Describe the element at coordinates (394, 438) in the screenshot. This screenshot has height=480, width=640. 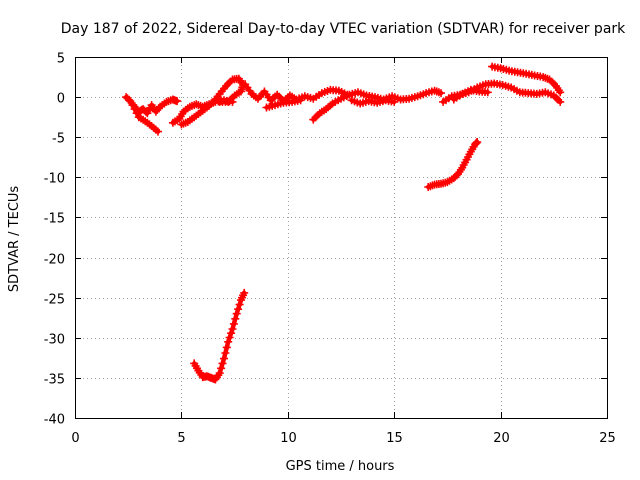
I see `x-tick-label: 15` at that location.